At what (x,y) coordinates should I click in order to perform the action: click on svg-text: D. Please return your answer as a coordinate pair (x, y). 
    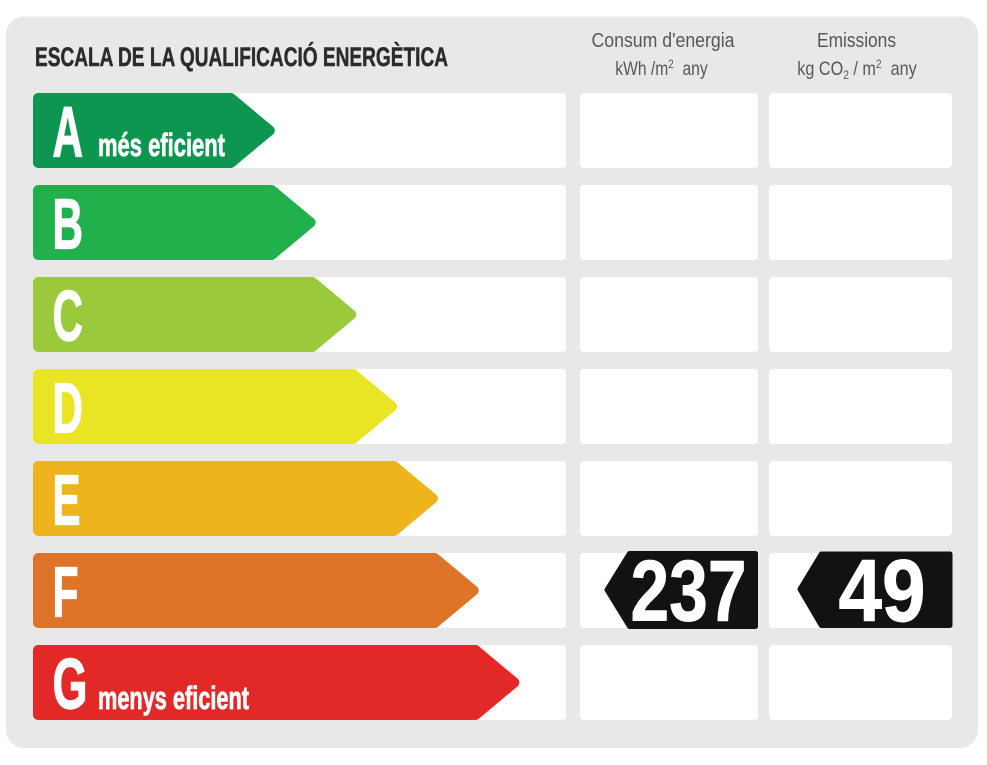
    Looking at the image, I should click on (68, 409).